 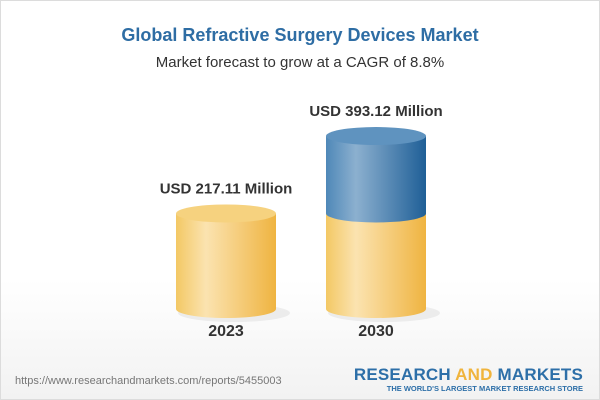 What do you see at coordinates (376, 136) in the screenshot?
I see `bar-2030-growth-top` at bounding box center [376, 136].